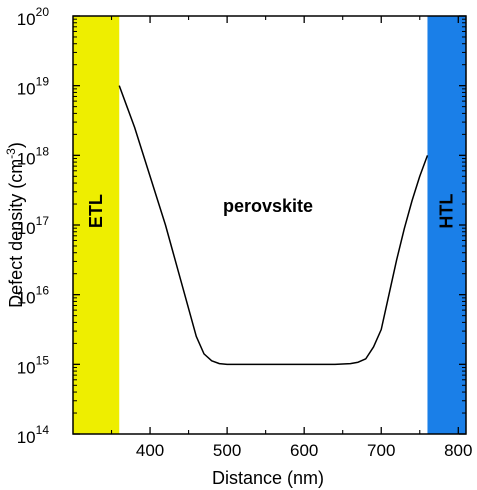  What do you see at coordinates (227, 450) in the screenshot?
I see `x-tick-label: 500` at bounding box center [227, 450].